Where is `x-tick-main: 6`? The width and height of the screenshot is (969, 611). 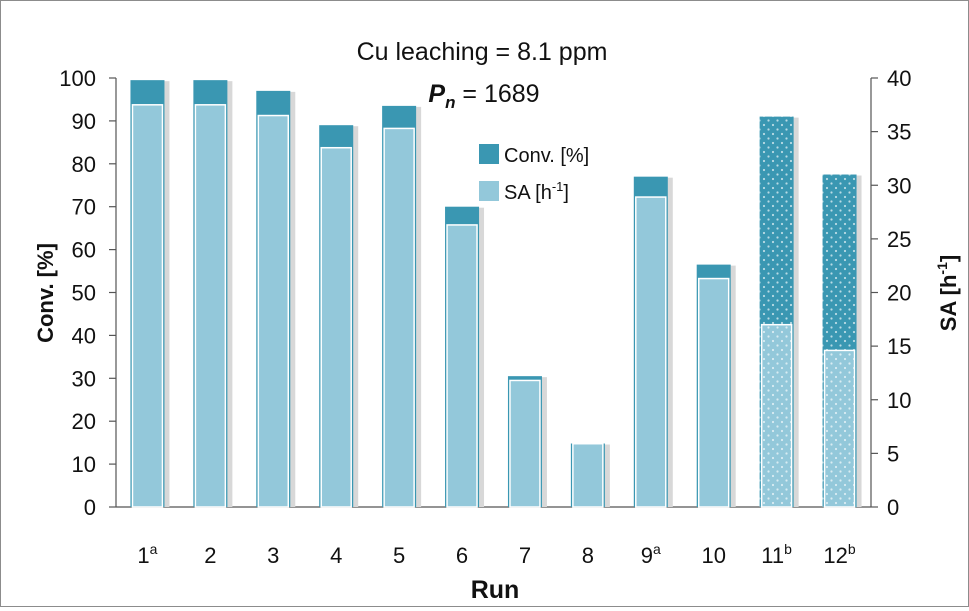
x-tick-main: 6 is located at coordinates (462, 555).